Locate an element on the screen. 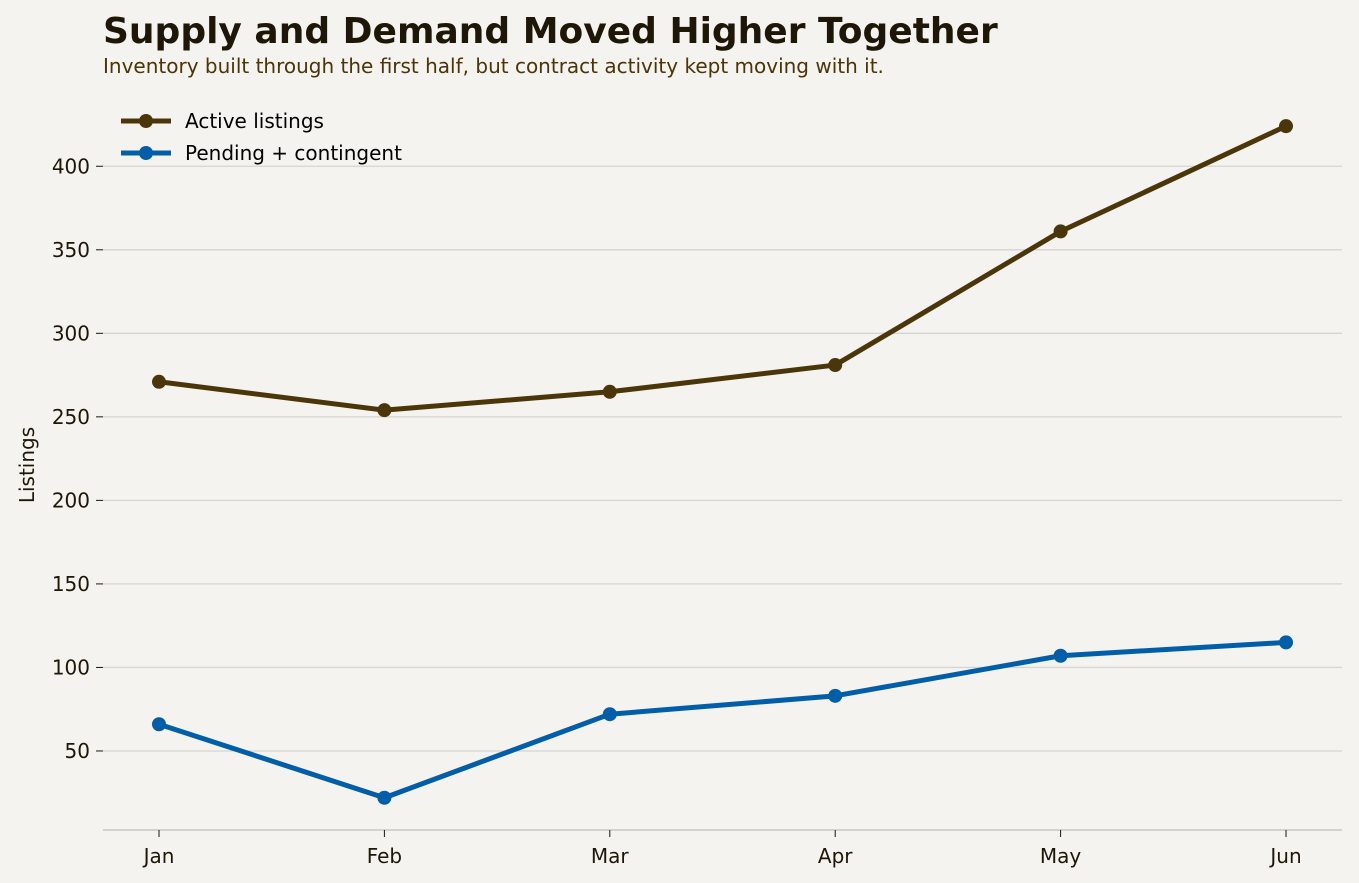 This screenshot has width=1359, height=883. legend-label: Pending + contingent is located at coordinates (293, 153).